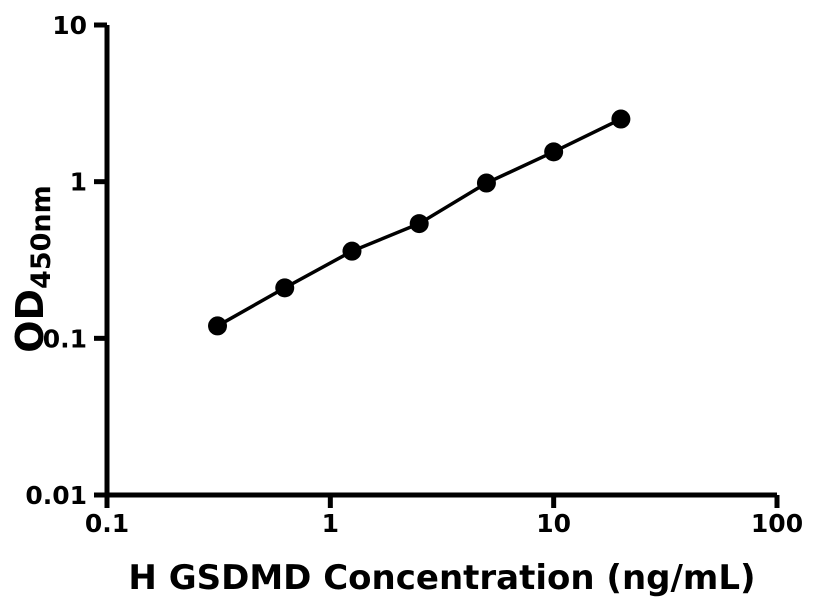 The image size is (816, 612). What do you see at coordinates (330, 523) in the screenshot?
I see `x-tick-label: 1` at bounding box center [330, 523].